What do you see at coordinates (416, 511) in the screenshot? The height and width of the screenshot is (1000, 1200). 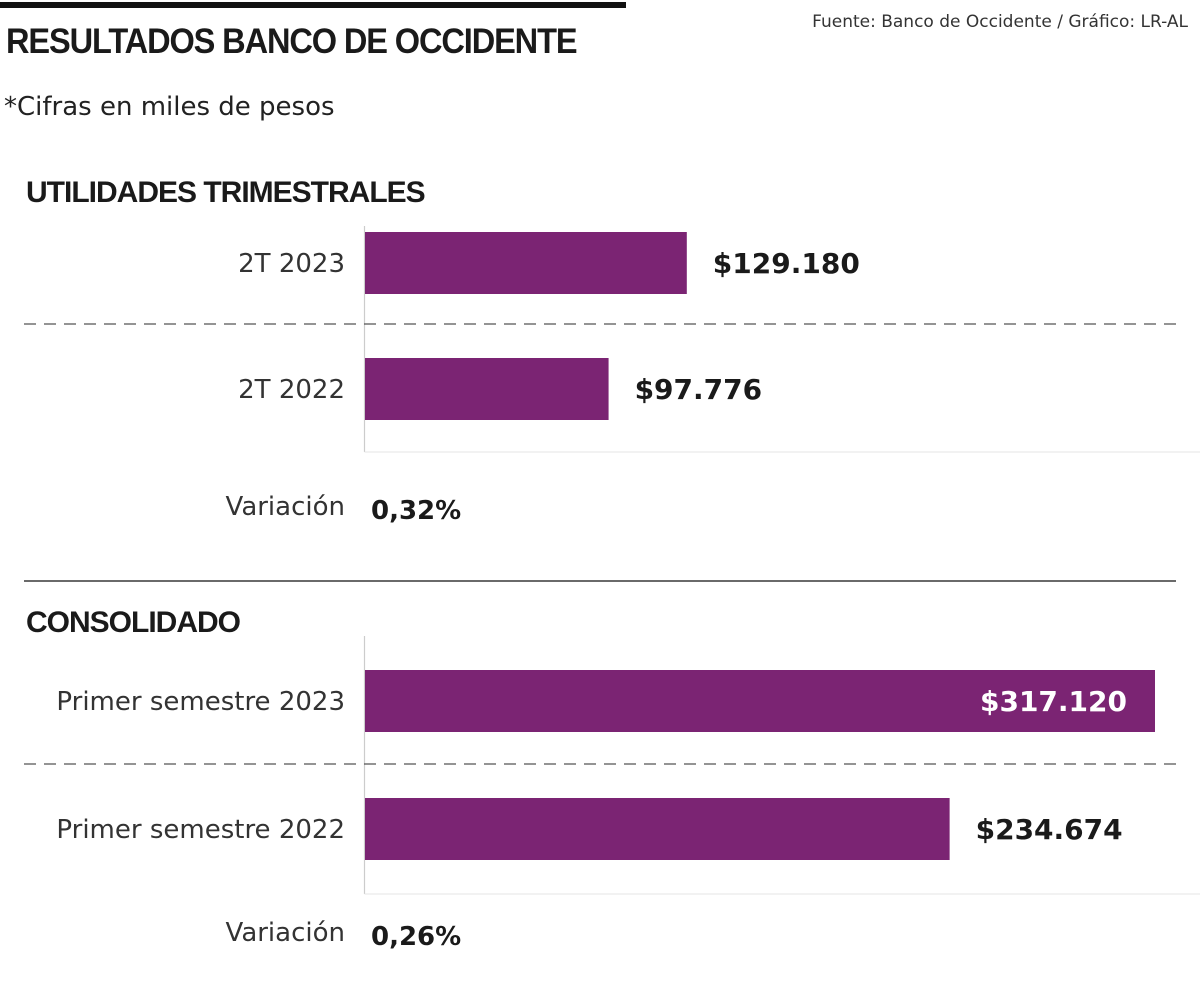 I see `chart-1-variation-value: 0,32%` at bounding box center [416, 511].